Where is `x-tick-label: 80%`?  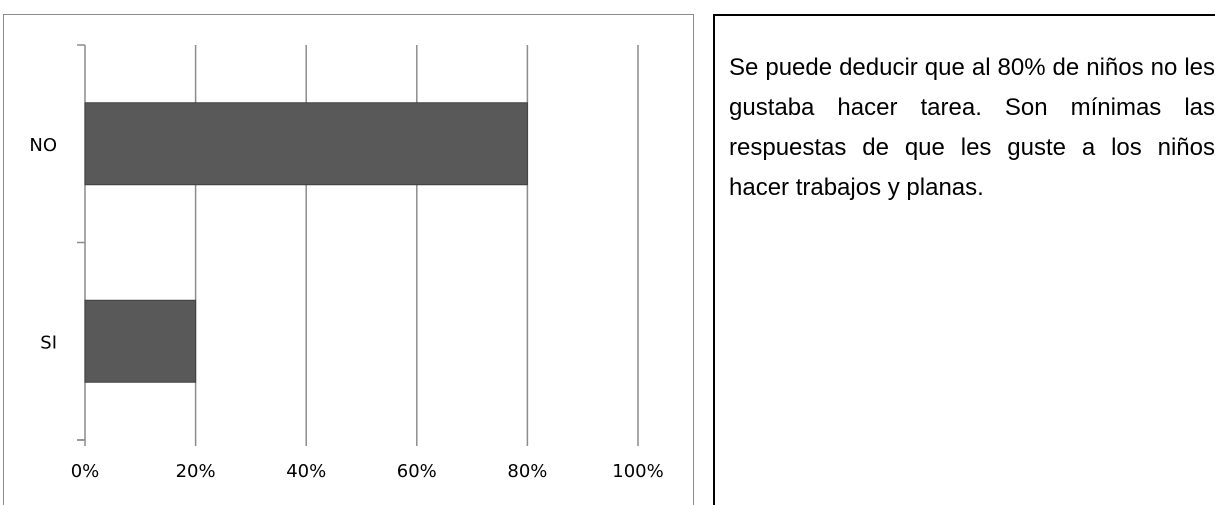
x-tick-label: 80% is located at coordinates (527, 471).